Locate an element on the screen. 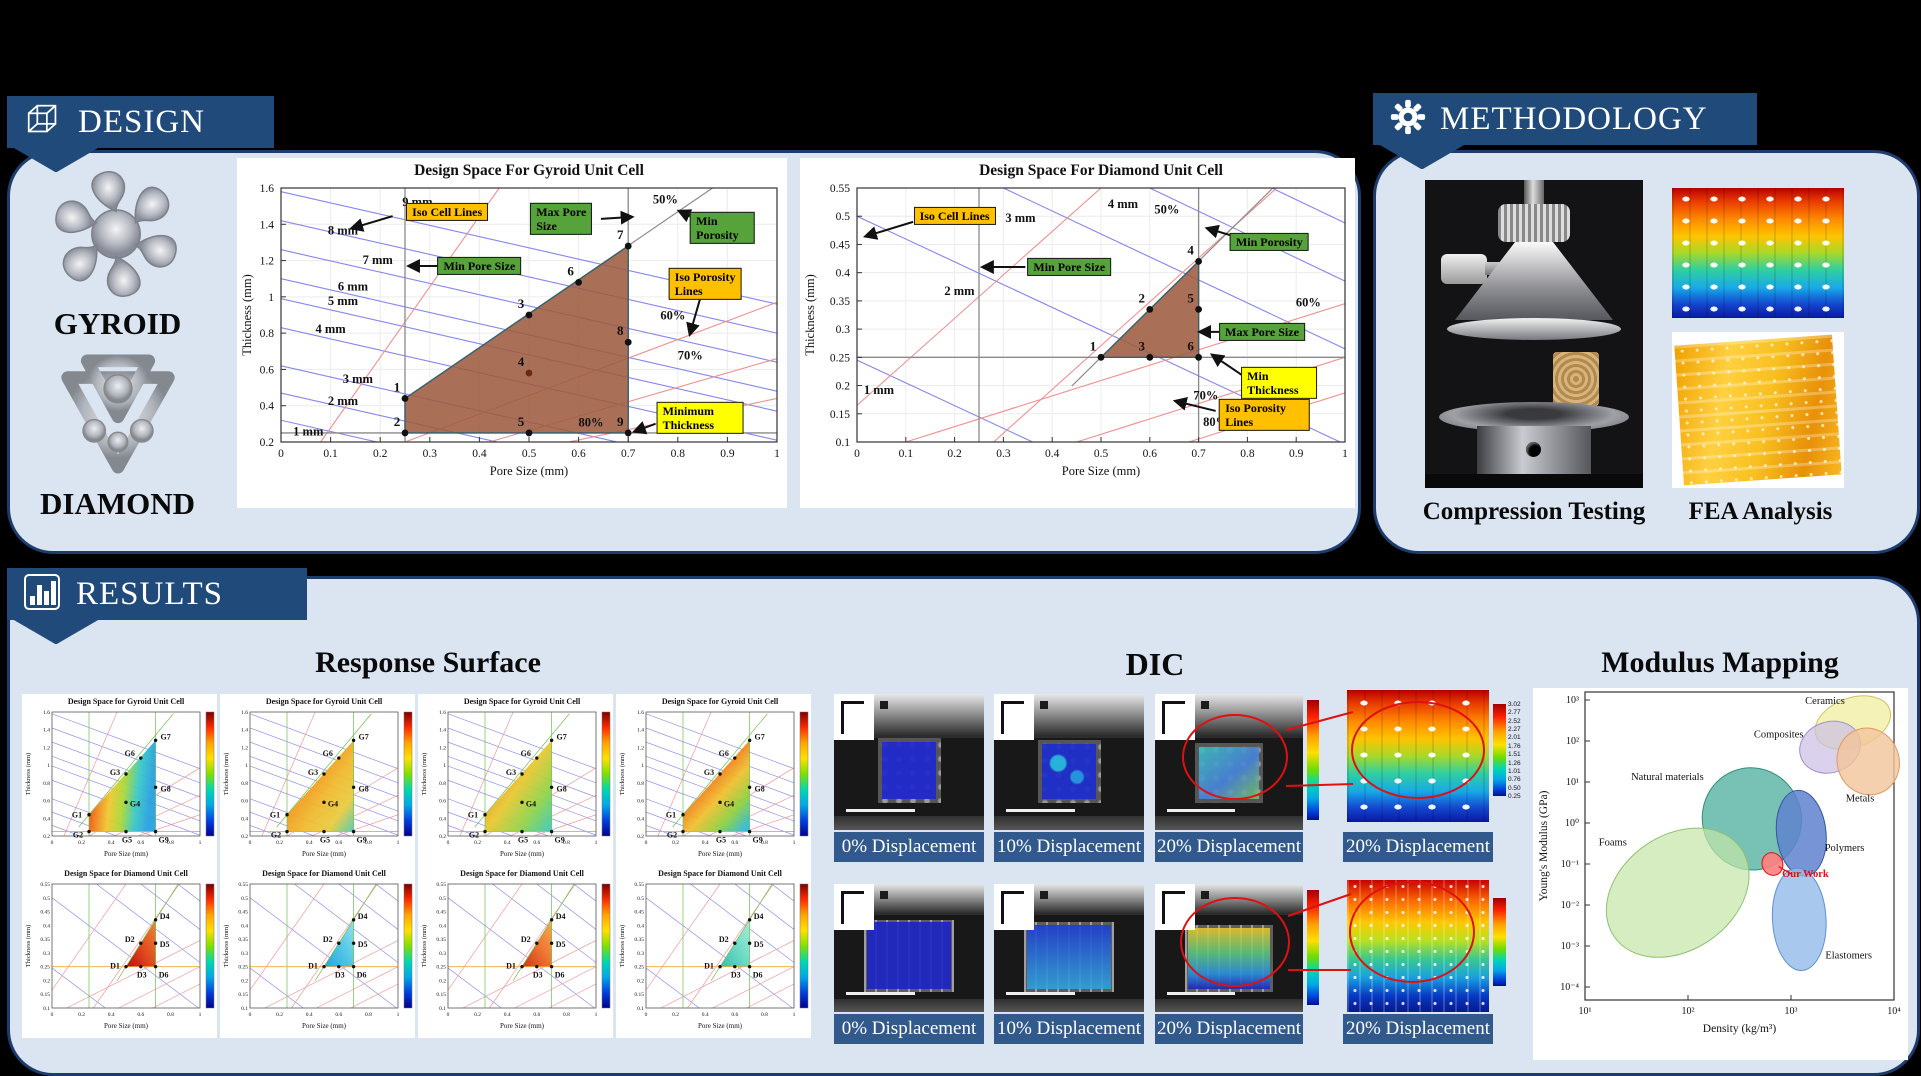 The image size is (1921, 1076). svg-text: 1.6 is located at coordinates (640, 713).